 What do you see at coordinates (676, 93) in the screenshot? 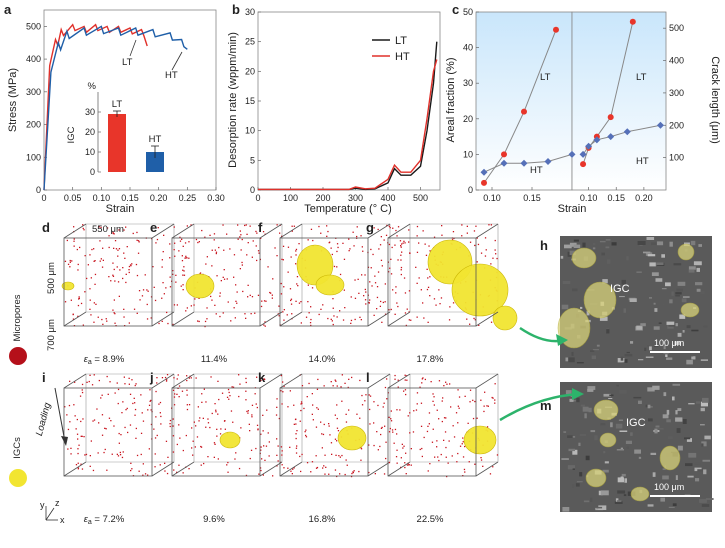
I see `c-ry-tick-label: 300` at bounding box center [676, 93].